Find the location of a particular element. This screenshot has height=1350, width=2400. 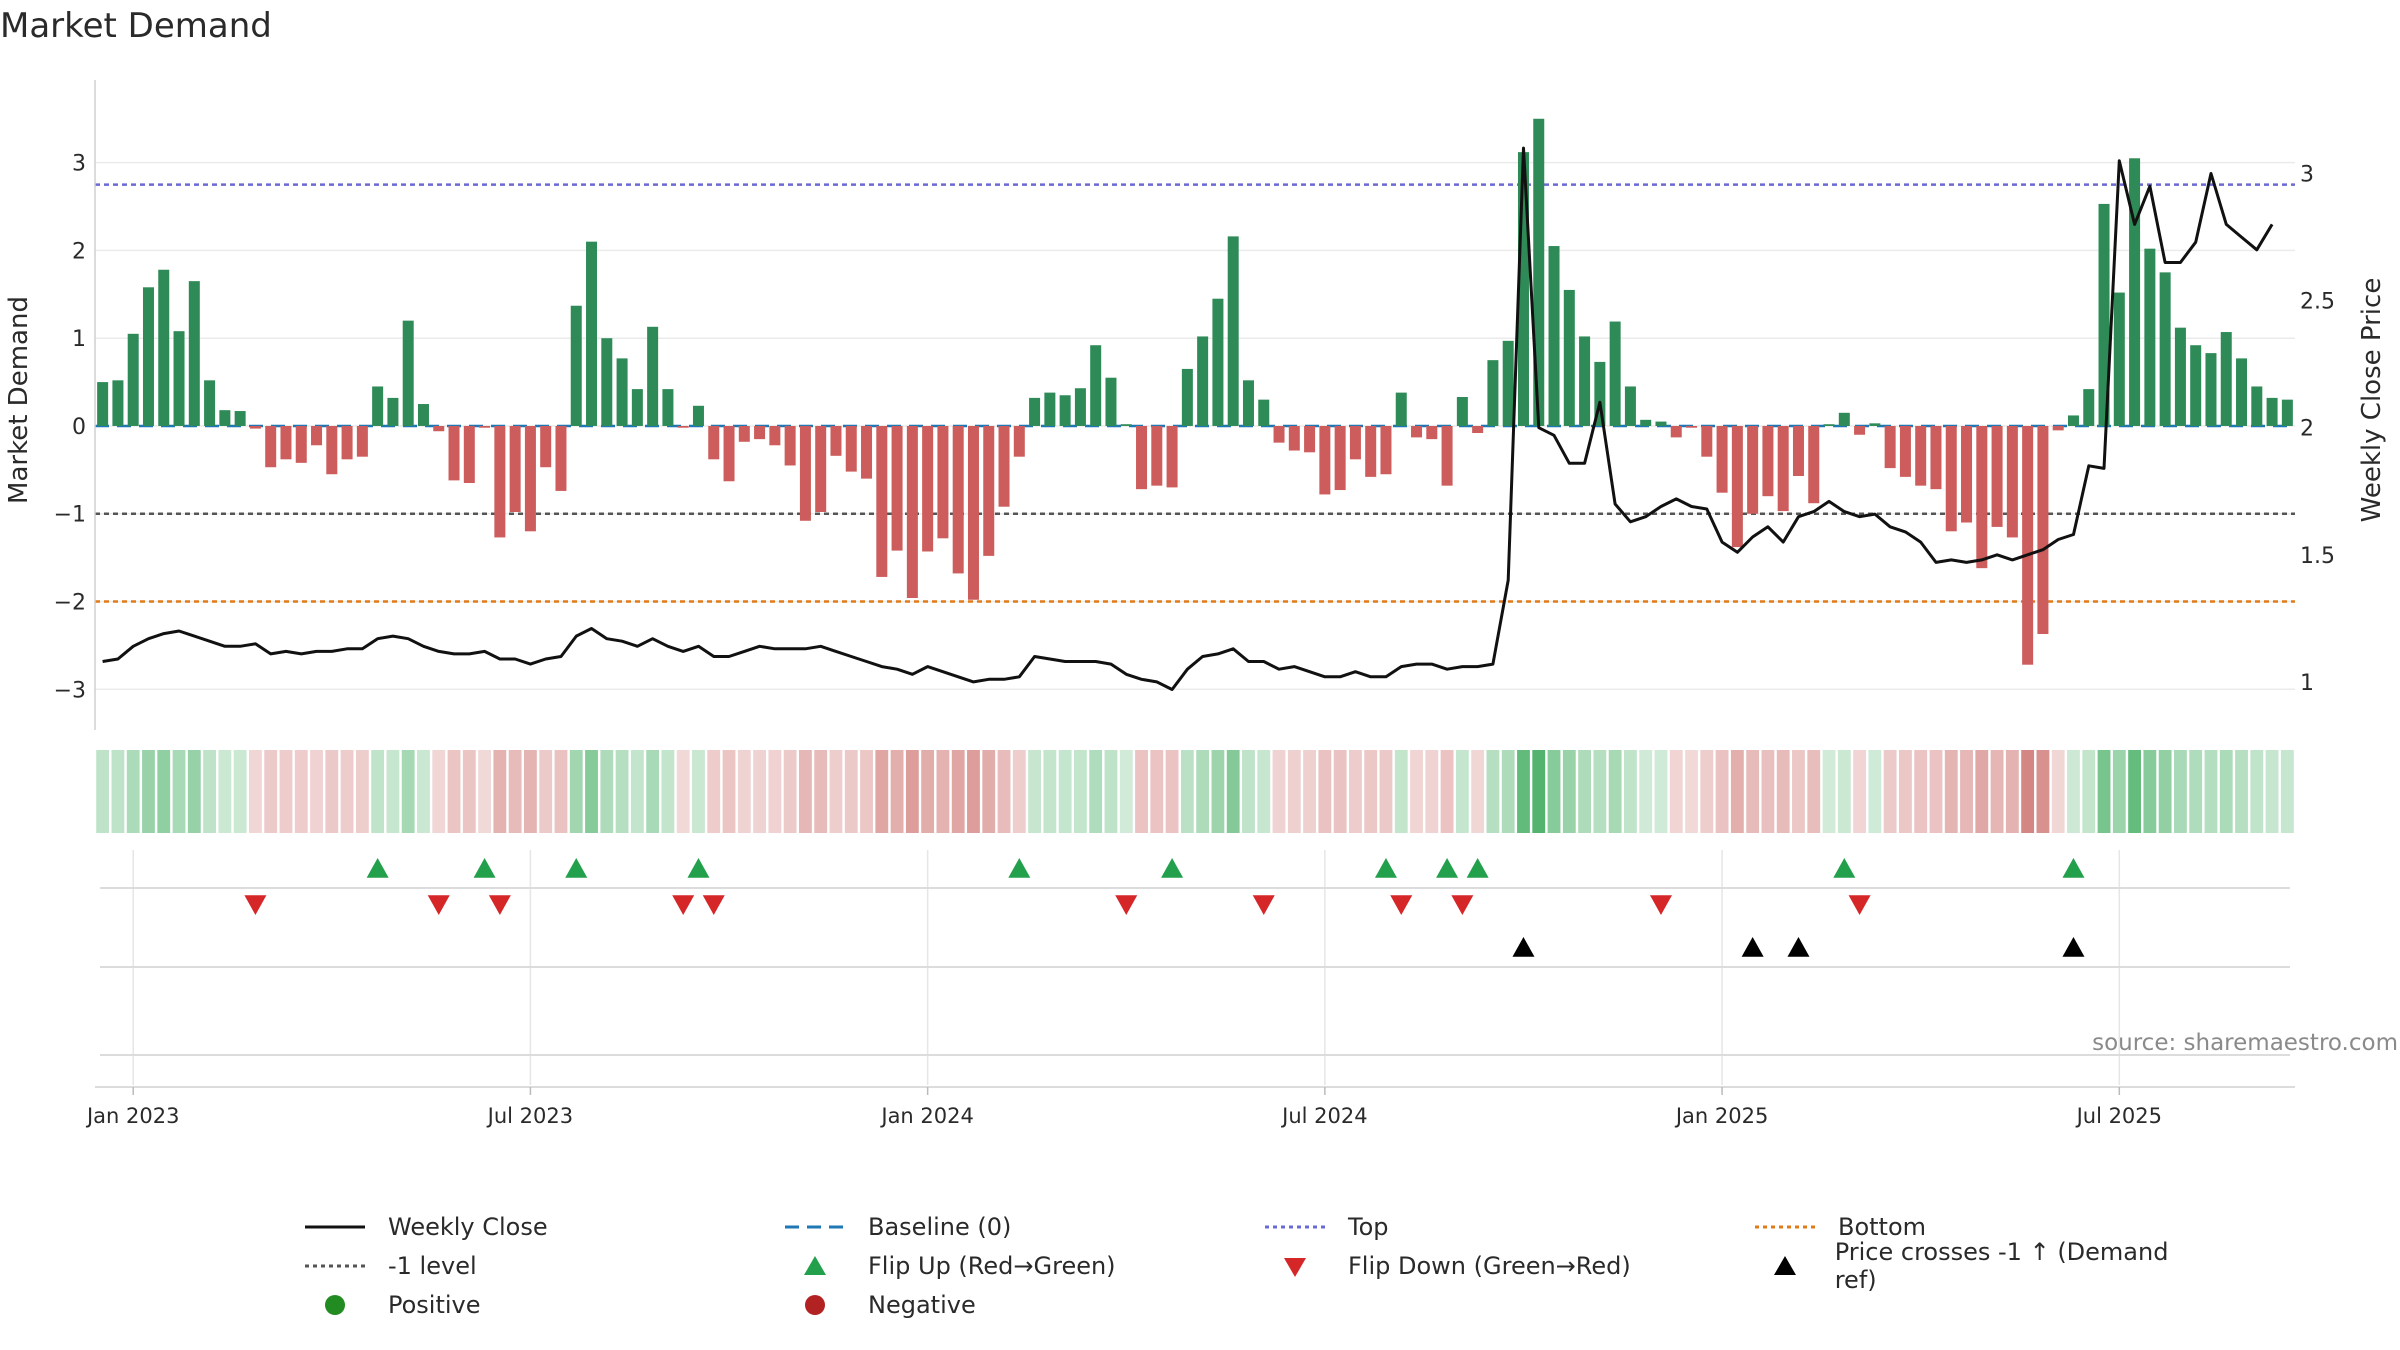

legend-item-flip_down: Flip Down (Green→Red) is located at coordinates (1445, 1266).